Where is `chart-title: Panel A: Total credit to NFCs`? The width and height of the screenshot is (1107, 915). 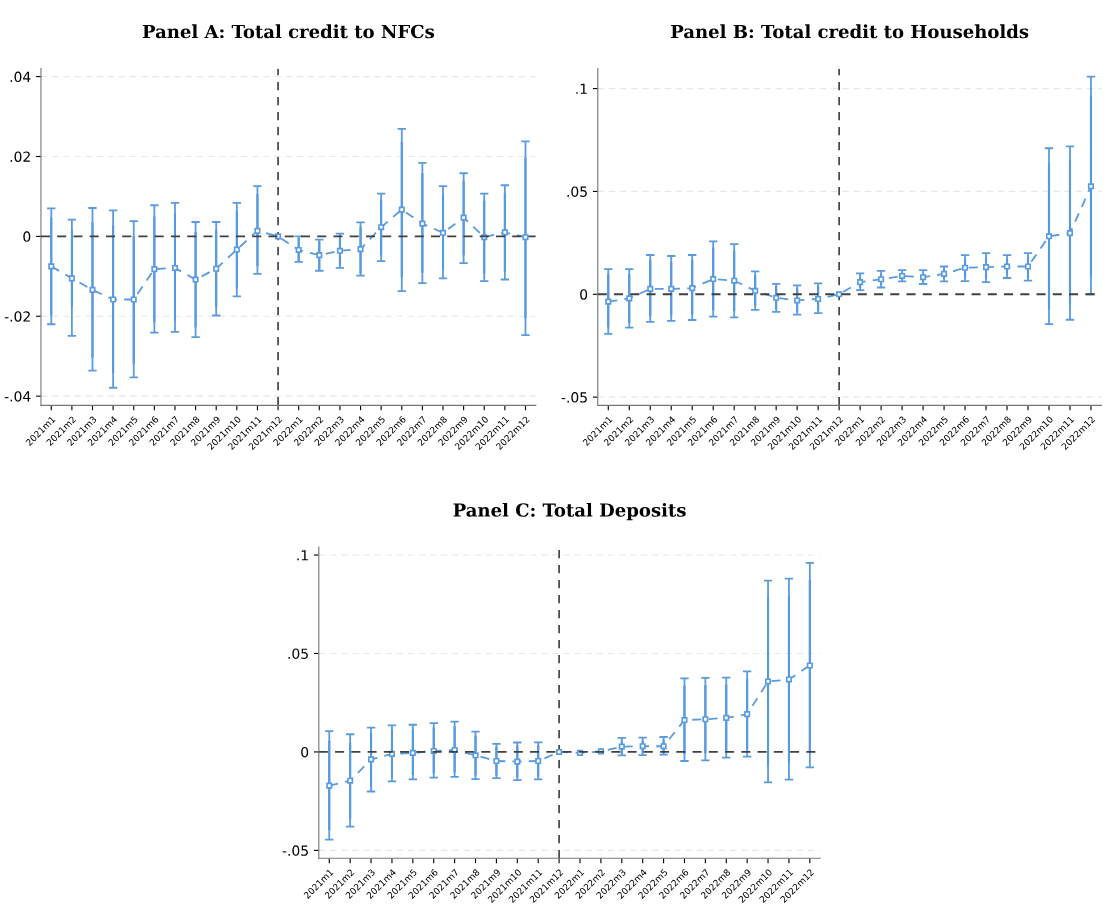 chart-title: Panel A: Total credit to NFCs is located at coordinates (288, 31).